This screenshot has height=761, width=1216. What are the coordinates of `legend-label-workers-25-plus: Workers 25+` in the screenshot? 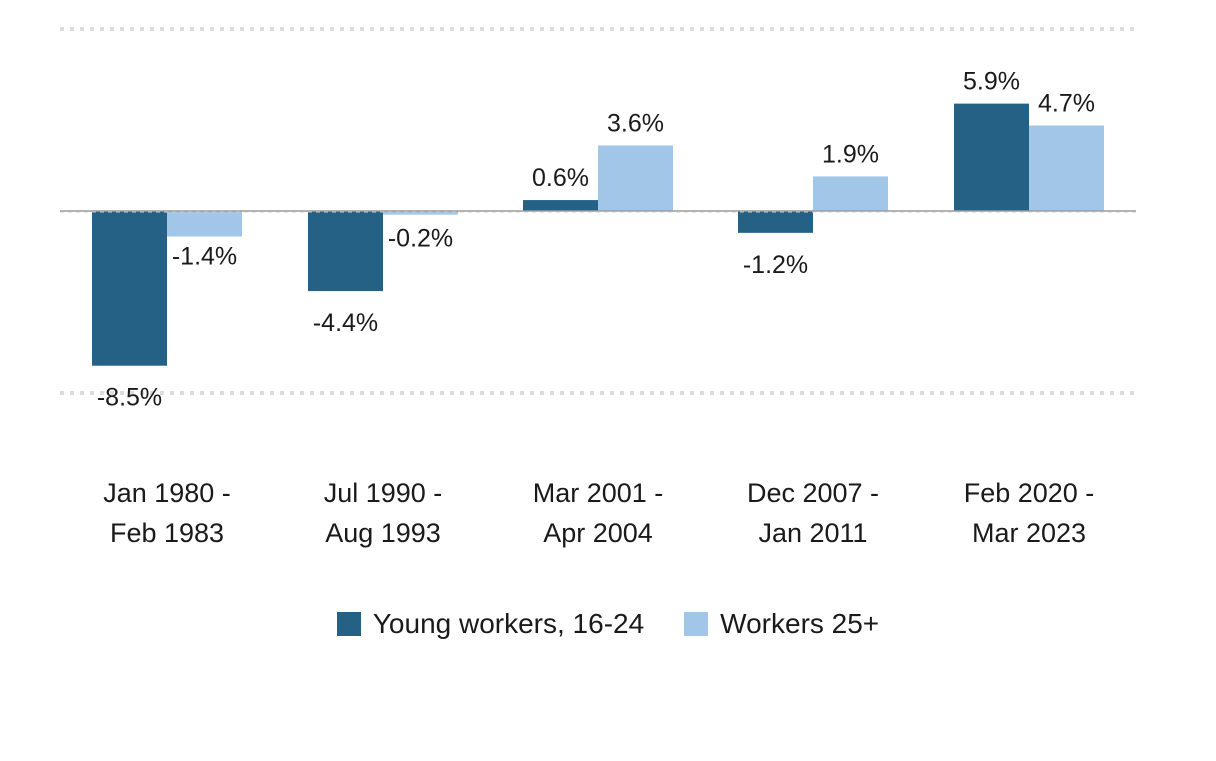 It's located at (800, 623).